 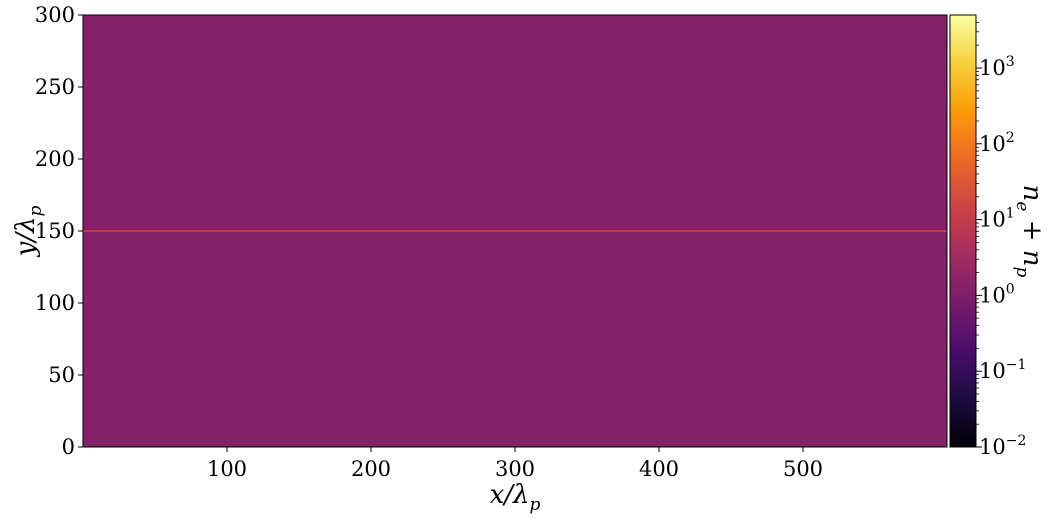 What do you see at coordinates (963, 231) in the screenshot?
I see `colorbar-gradient` at bounding box center [963, 231].